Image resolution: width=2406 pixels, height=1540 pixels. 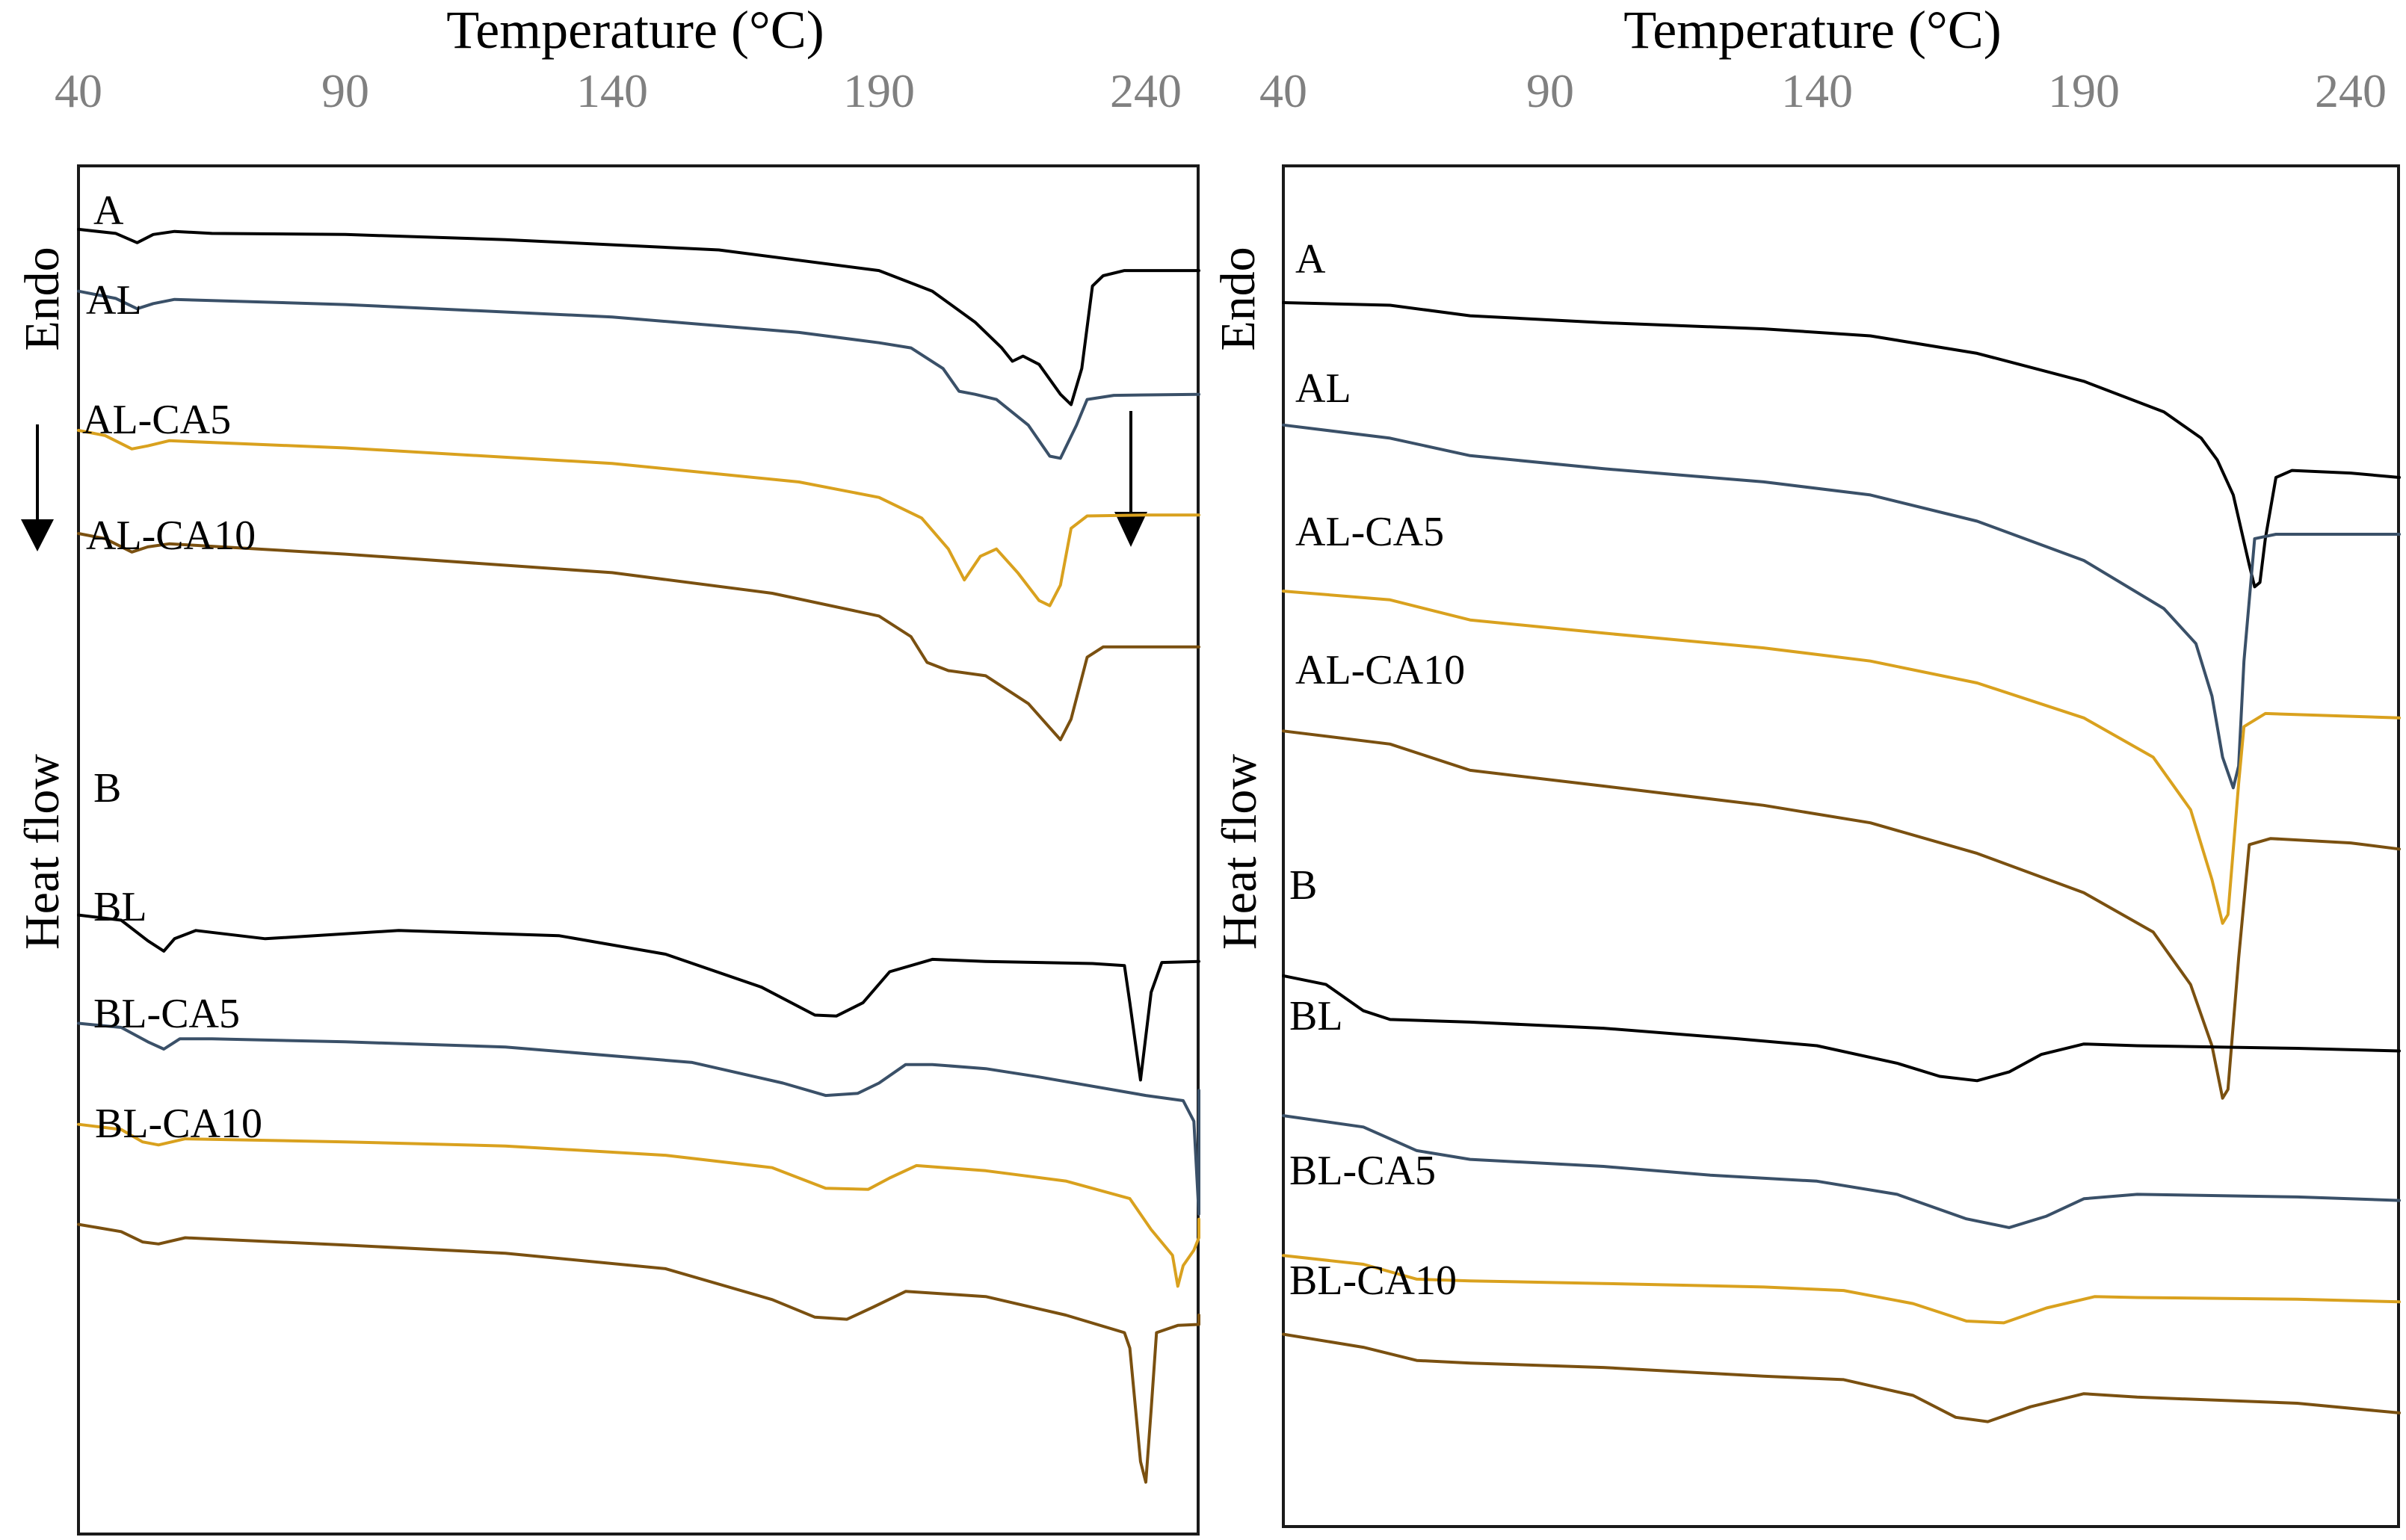 What do you see at coordinates (2084, 90) in the screenshot?
I see `right-x-tick-190: 190` at bounding box center [2084, 90].